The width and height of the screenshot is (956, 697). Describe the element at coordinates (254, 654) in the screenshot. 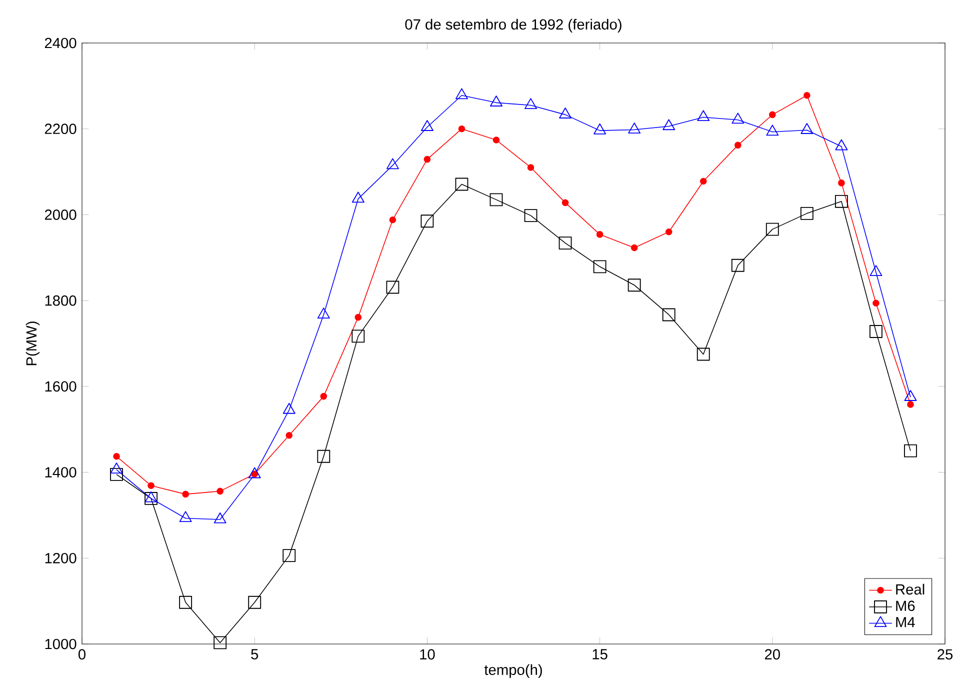

I see `x-tick-label: 5` at that location.